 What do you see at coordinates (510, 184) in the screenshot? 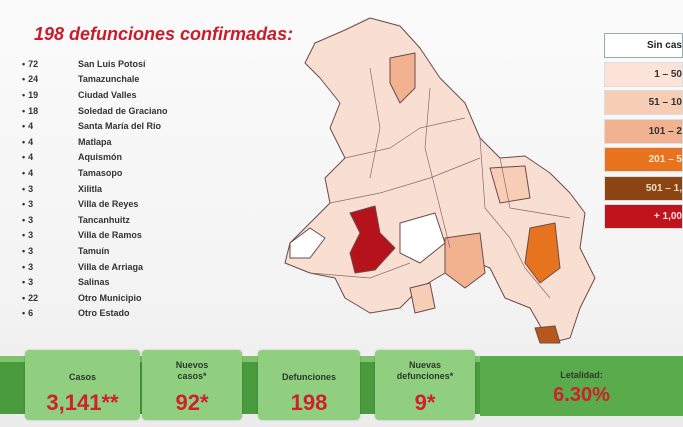
I see `map-region-east` at bounding box center [510, 184].